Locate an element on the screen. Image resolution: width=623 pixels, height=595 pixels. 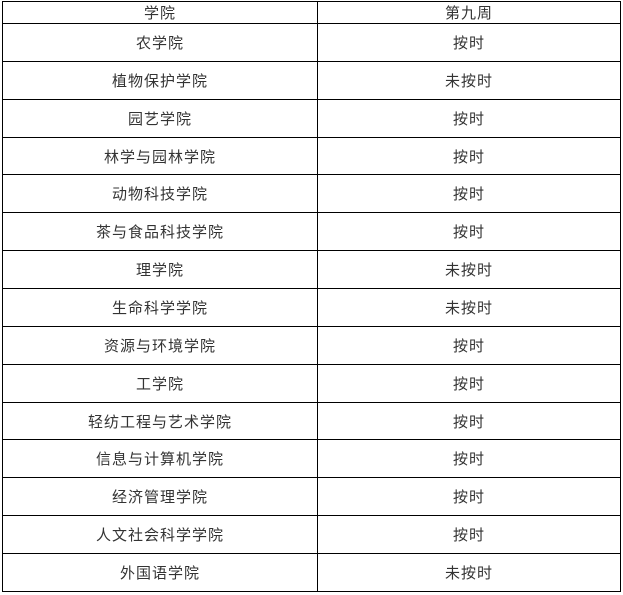
college-cell: 农学院 is located at coordinates (160, 42).